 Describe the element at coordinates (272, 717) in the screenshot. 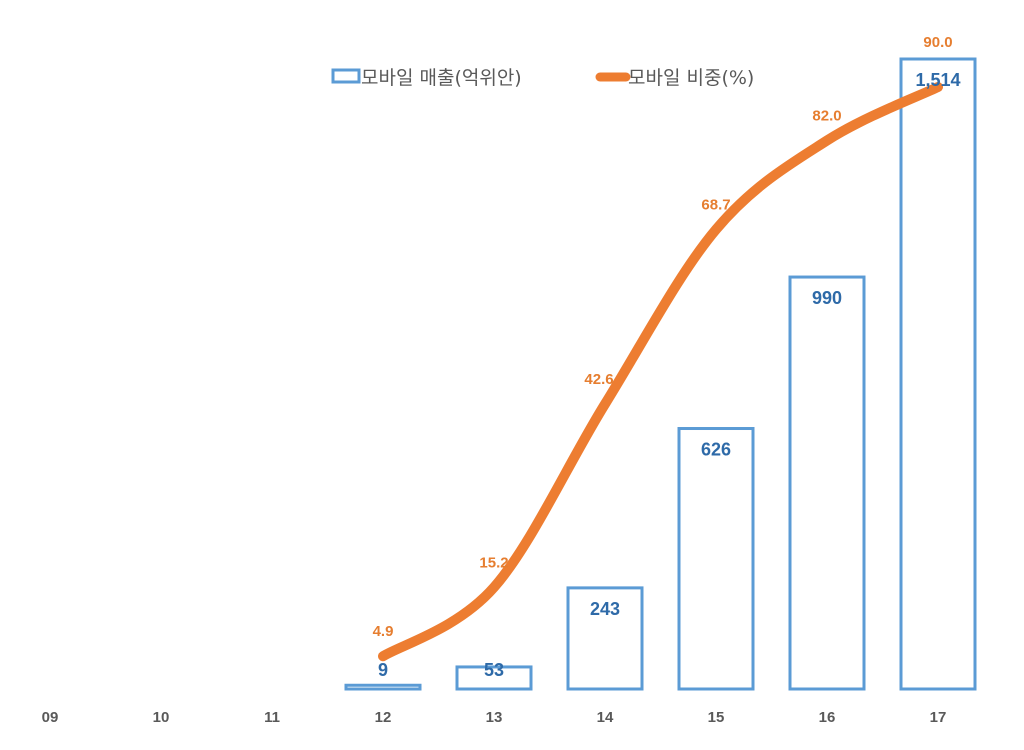

I see `x-tick-label: 11` at that location.